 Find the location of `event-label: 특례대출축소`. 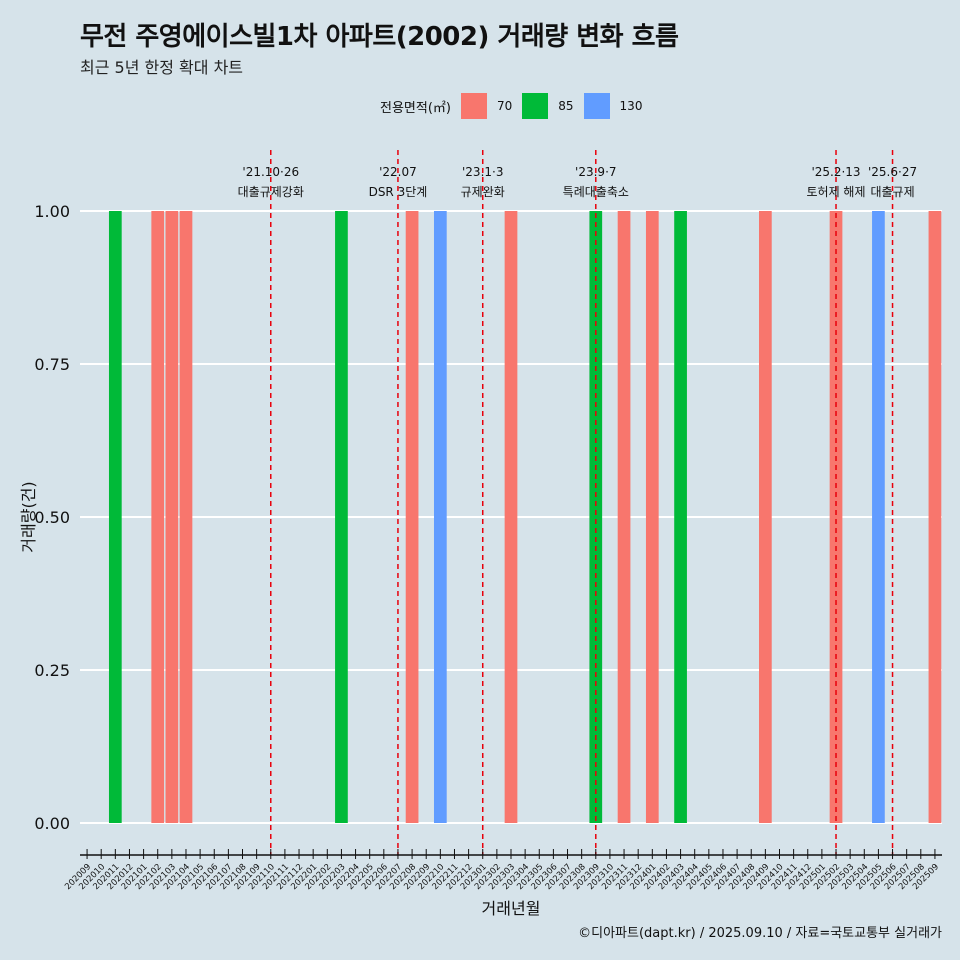

event-label: 특례대출축소 is located at coordinates (596, 192).